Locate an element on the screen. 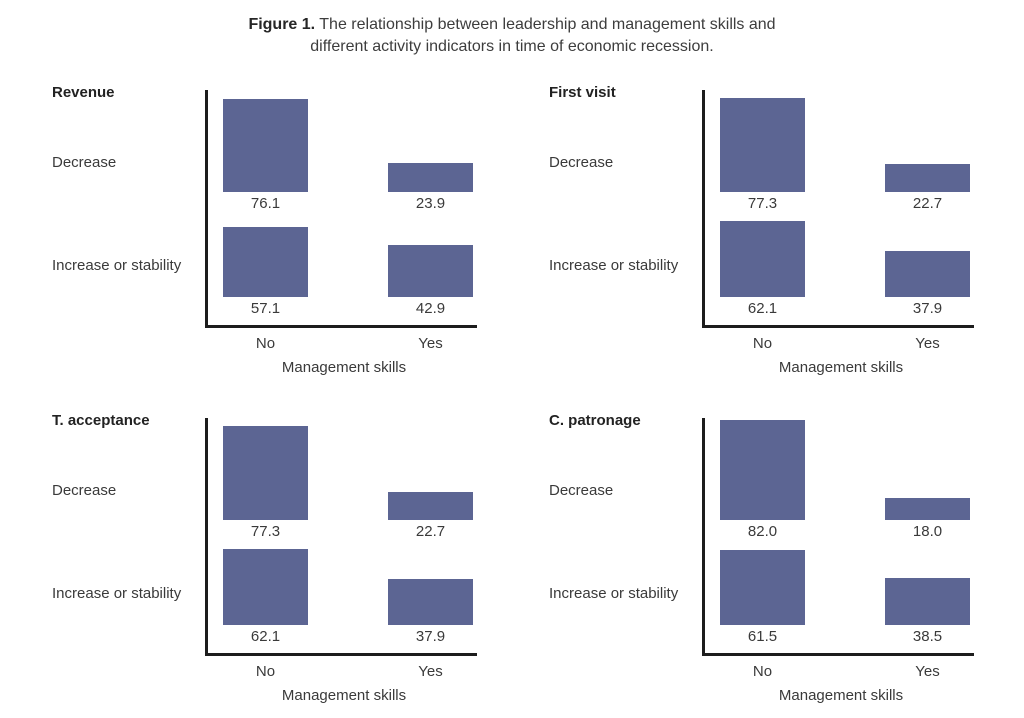 The height and width of the screenshot is (718, 1024). panel-title: T. acceptance is located at coordinates (101, 420).